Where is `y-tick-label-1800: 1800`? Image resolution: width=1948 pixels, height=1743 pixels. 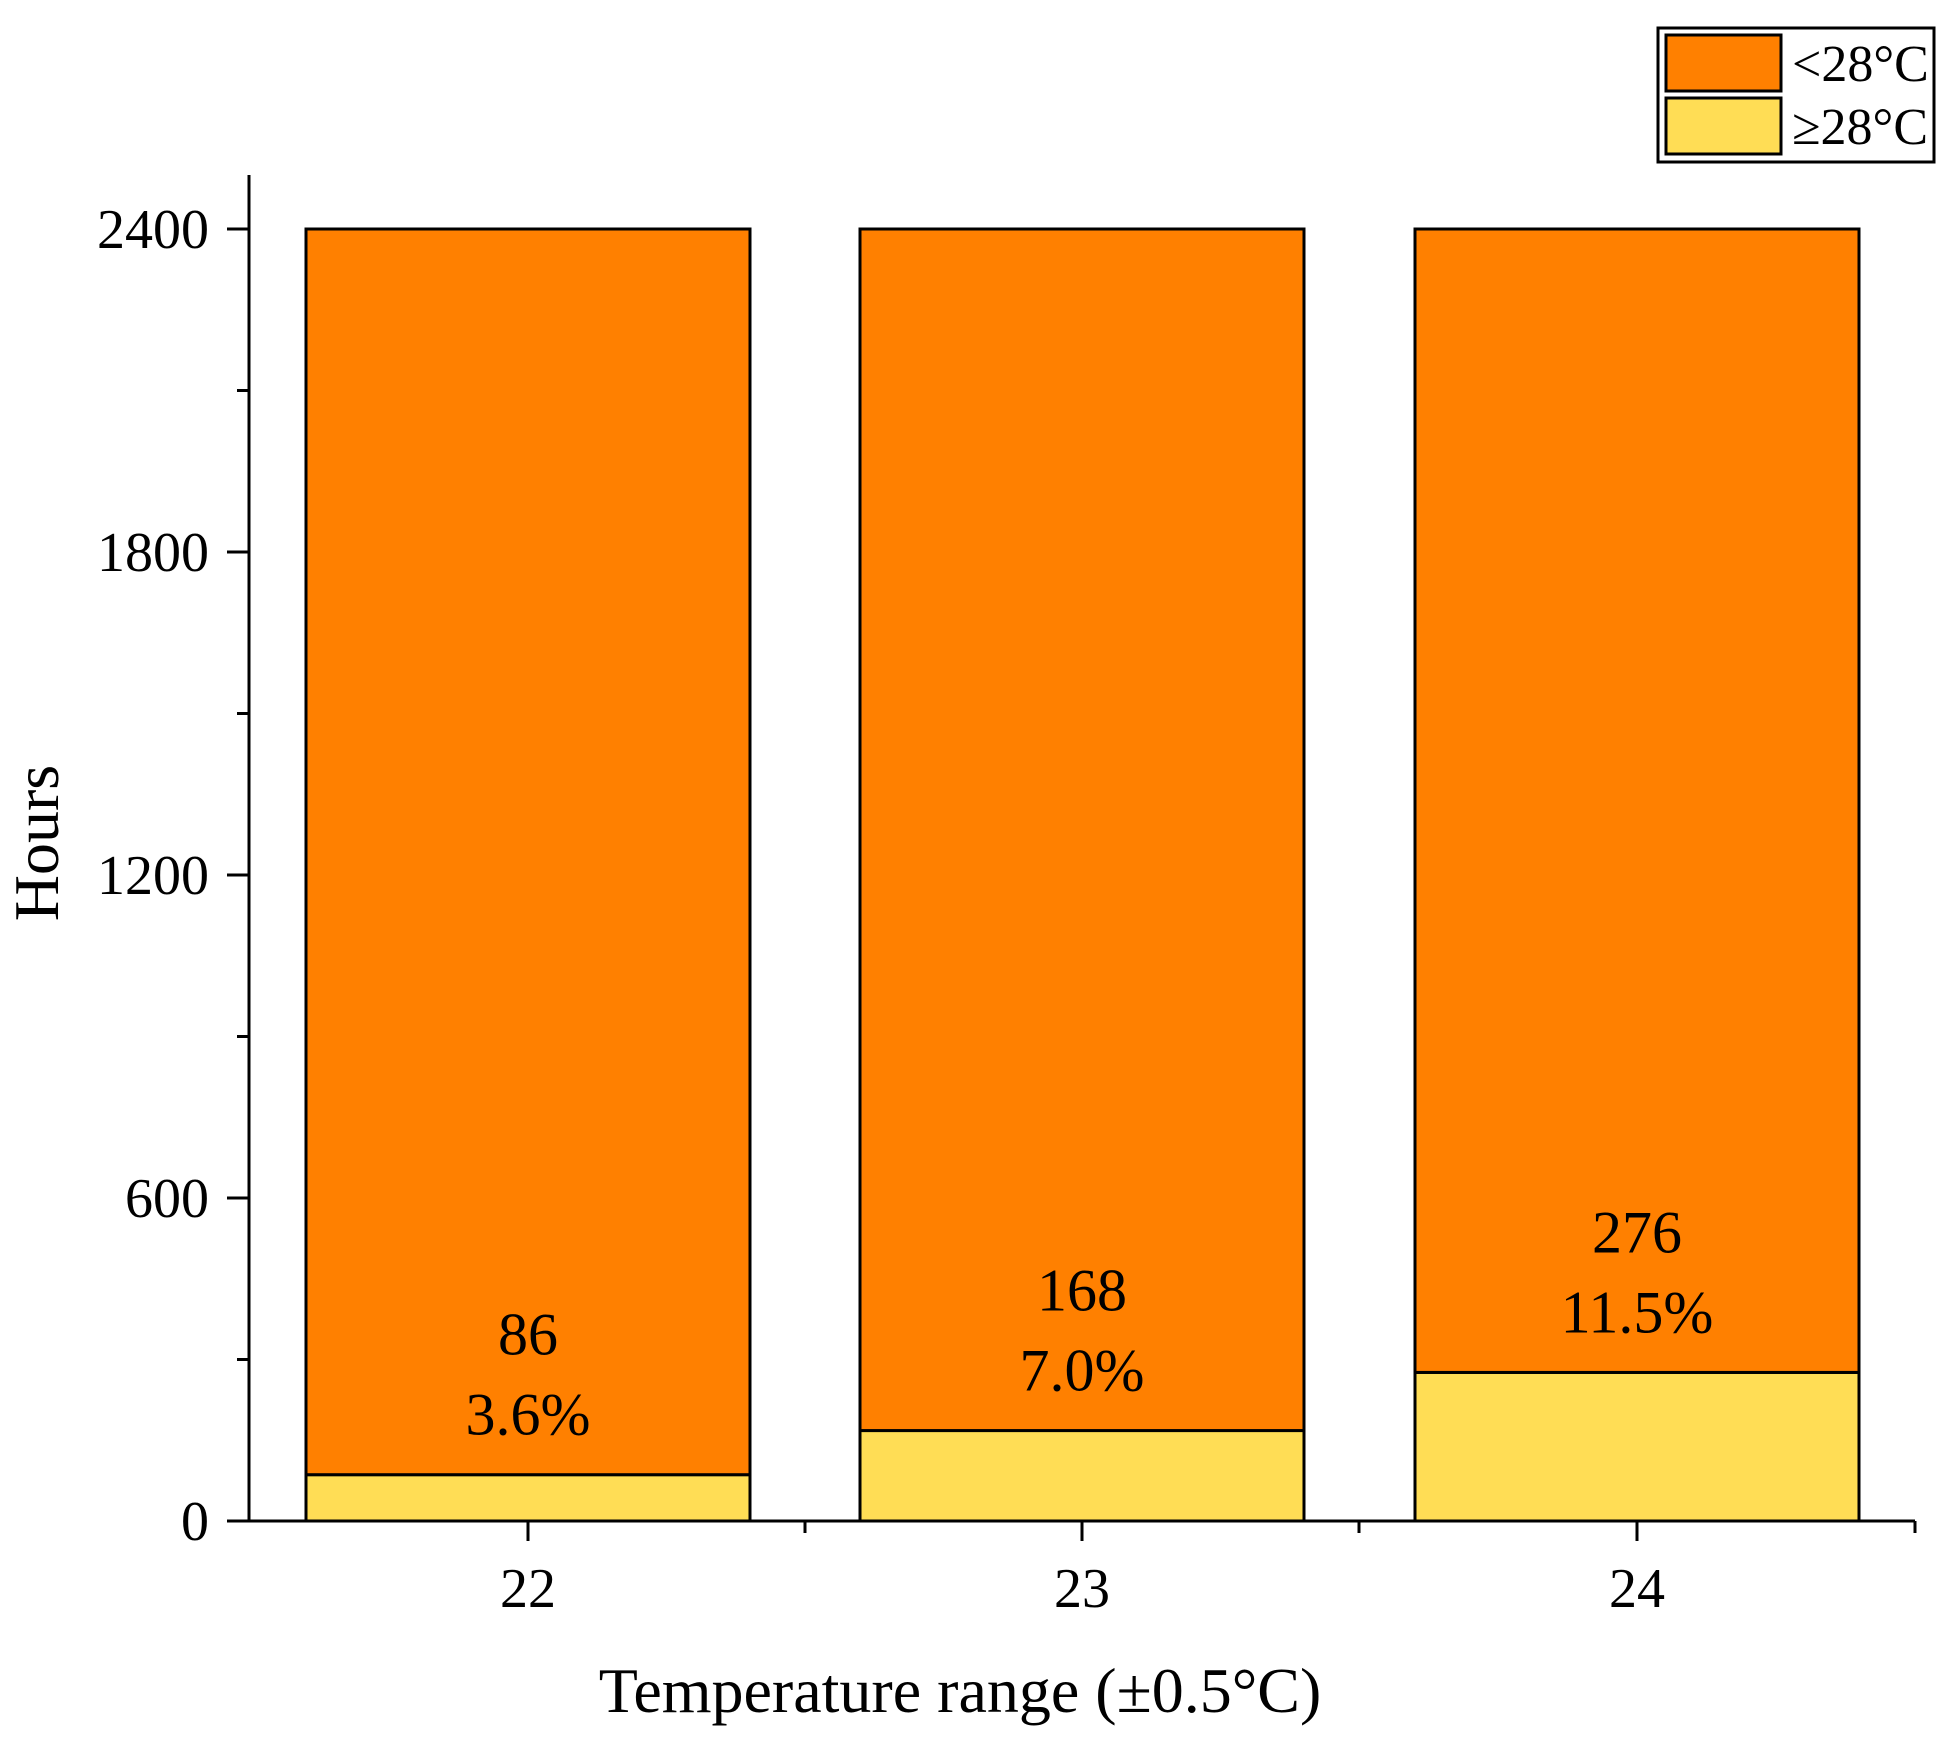 y-tick-label-1800: 1800 is located at coordinates (153, 553).